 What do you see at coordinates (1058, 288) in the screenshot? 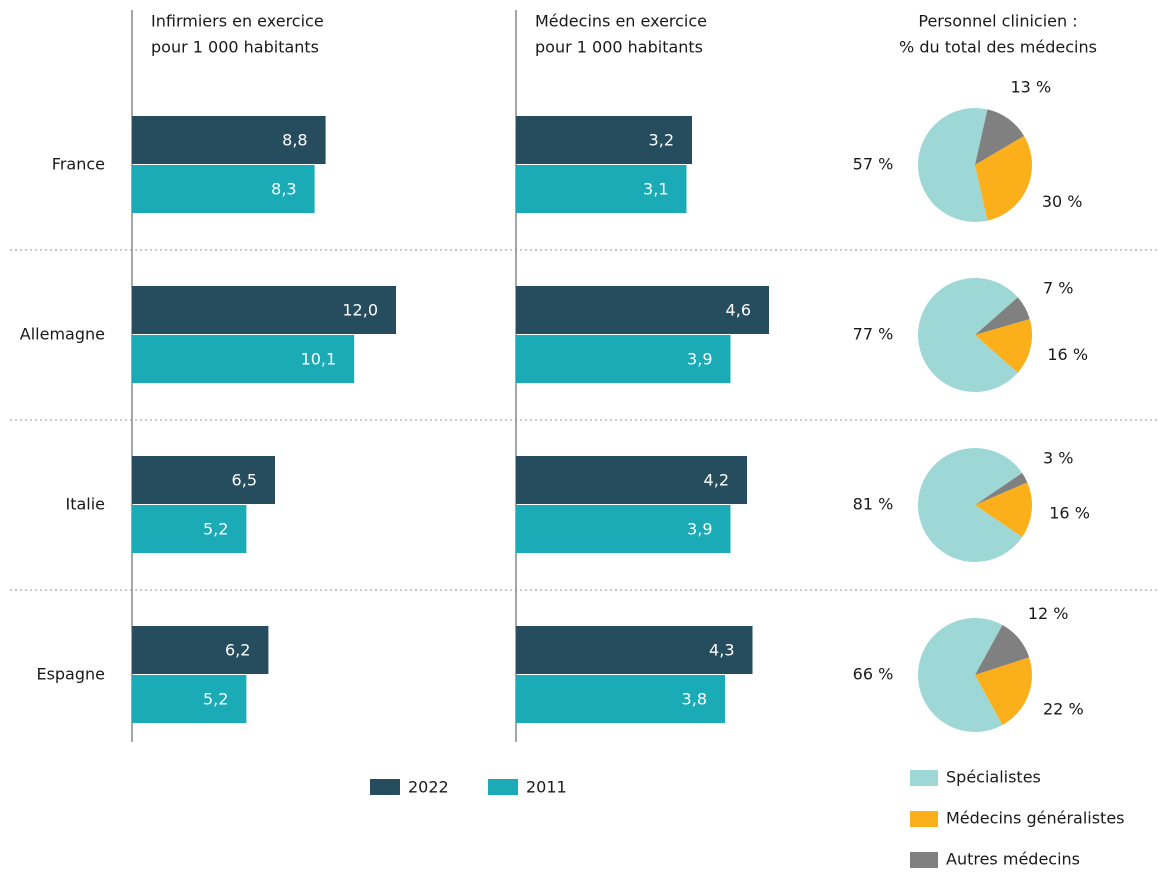
I see `pie-label: 7 %` at bounding box center [1058, 288].